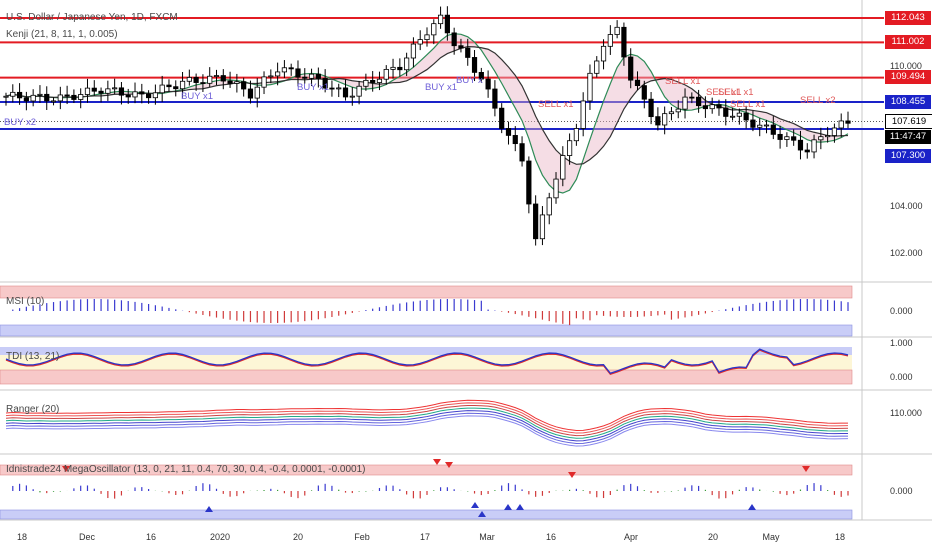 This screenshot has height=550, width=932. Describe the element at coordinates (33, 409) in the screenshot. I see `pane-title-ranger: Ranger (20)` at that location.